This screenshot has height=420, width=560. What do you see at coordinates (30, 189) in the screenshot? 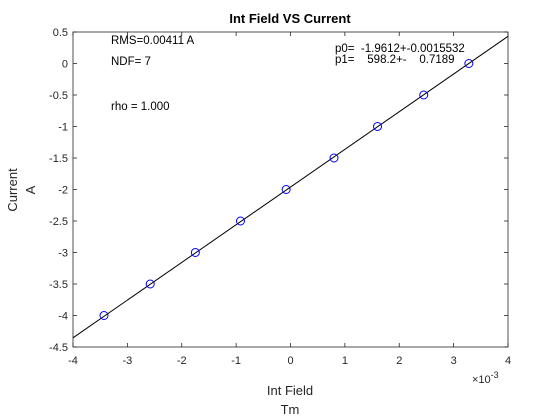
I see `y-axis-unit: A` at bounding box center [30, 189].